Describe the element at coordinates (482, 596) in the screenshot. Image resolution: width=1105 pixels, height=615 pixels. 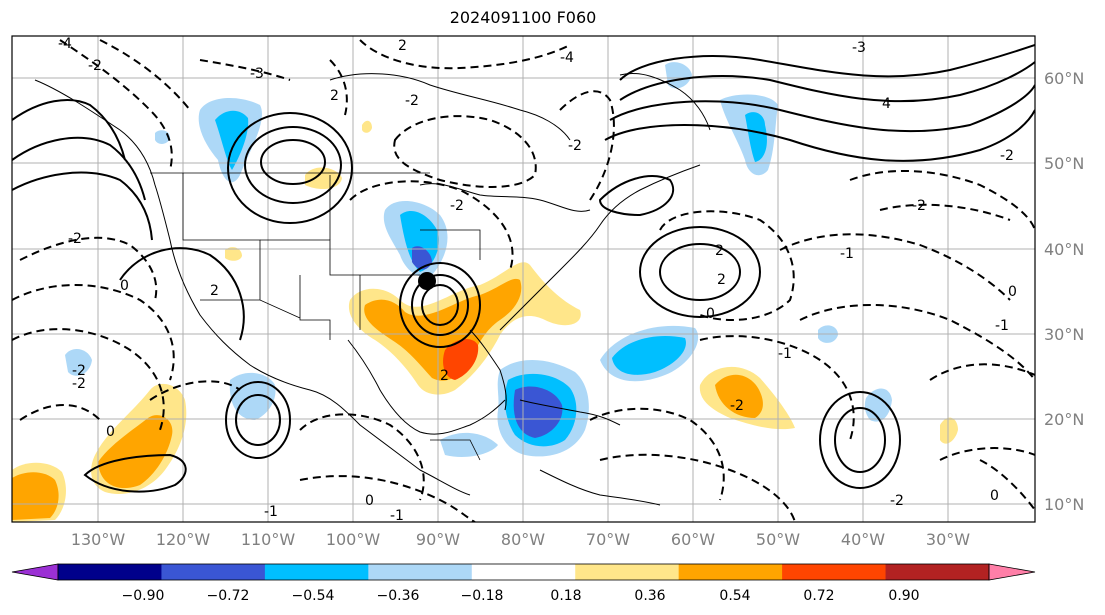
I see `colorbar-tick: −0.18` at that location.